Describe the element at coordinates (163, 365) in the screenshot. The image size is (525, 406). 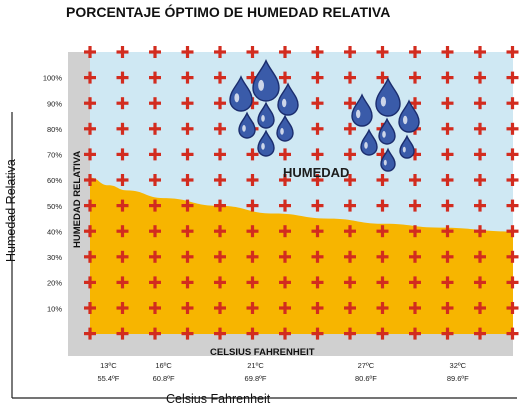
I see `x-tick-label-celsius: 16ºC` at that location.